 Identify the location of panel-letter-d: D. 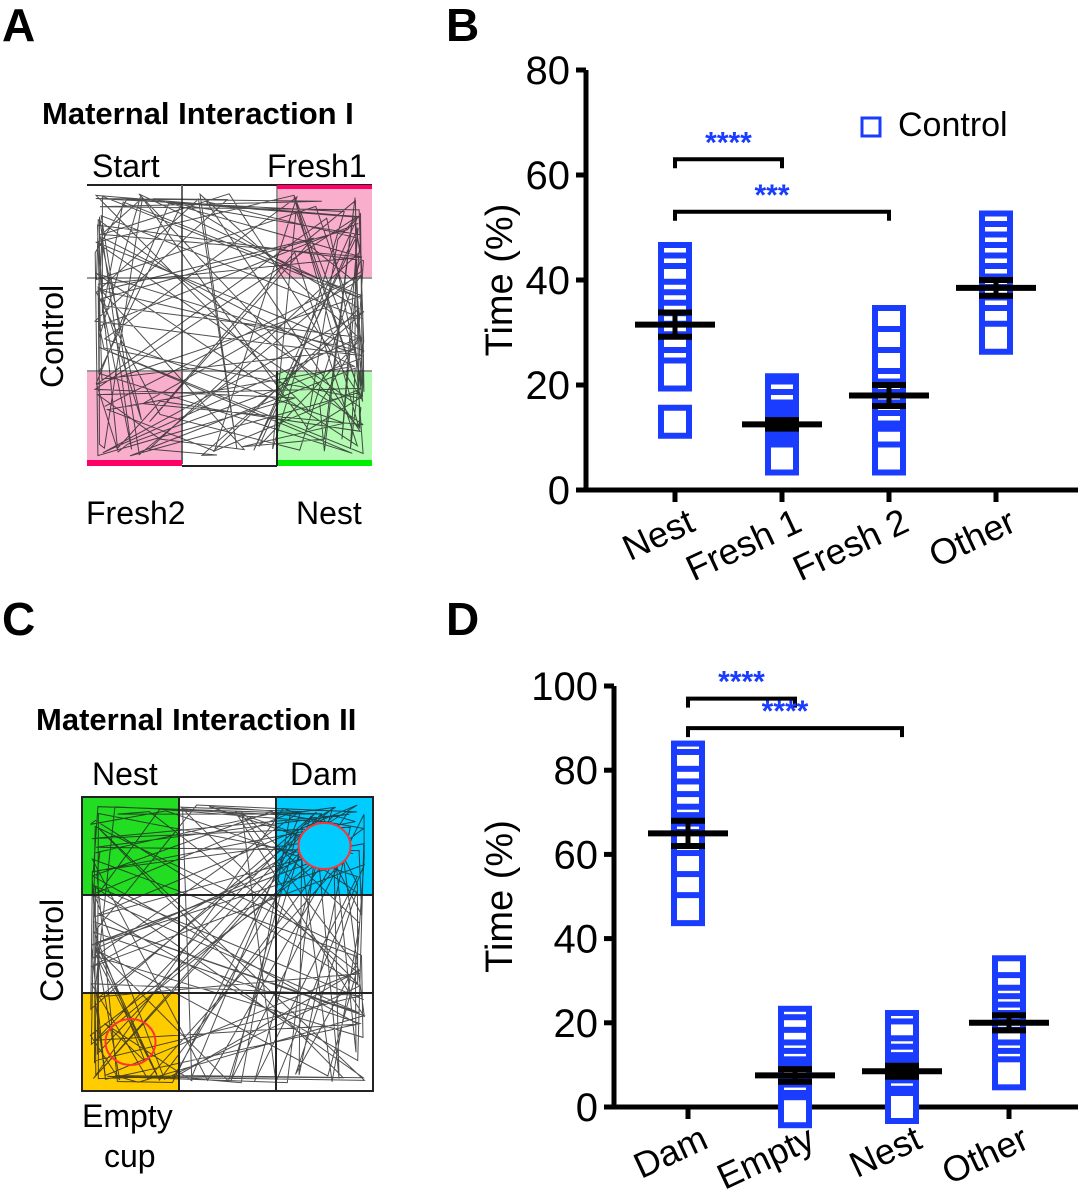
(463, 619).